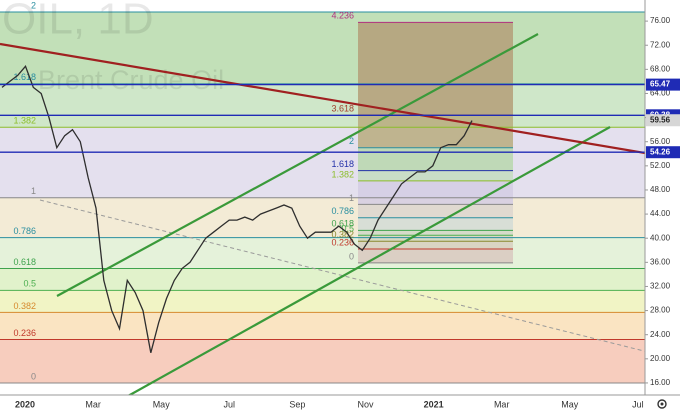 The width and height of the screenshot is (680, 419). What do you see at coordinates (660, 261) in the screenshot?
I see `y-tick-label: 36.00` at bounding box center [660, 261].